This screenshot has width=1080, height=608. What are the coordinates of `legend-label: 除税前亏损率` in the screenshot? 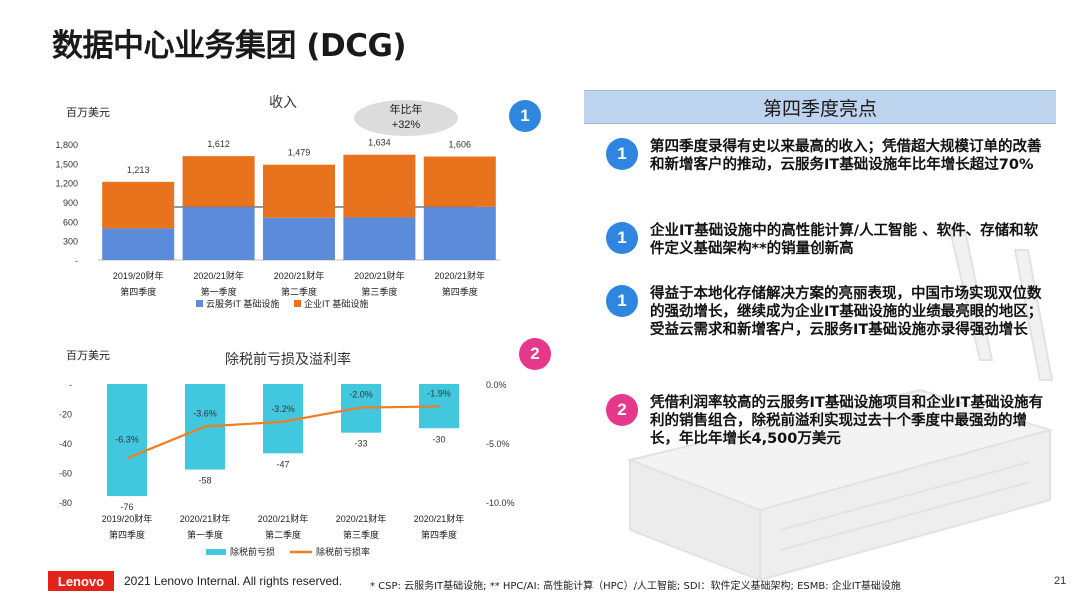 It's located at (343, 551).